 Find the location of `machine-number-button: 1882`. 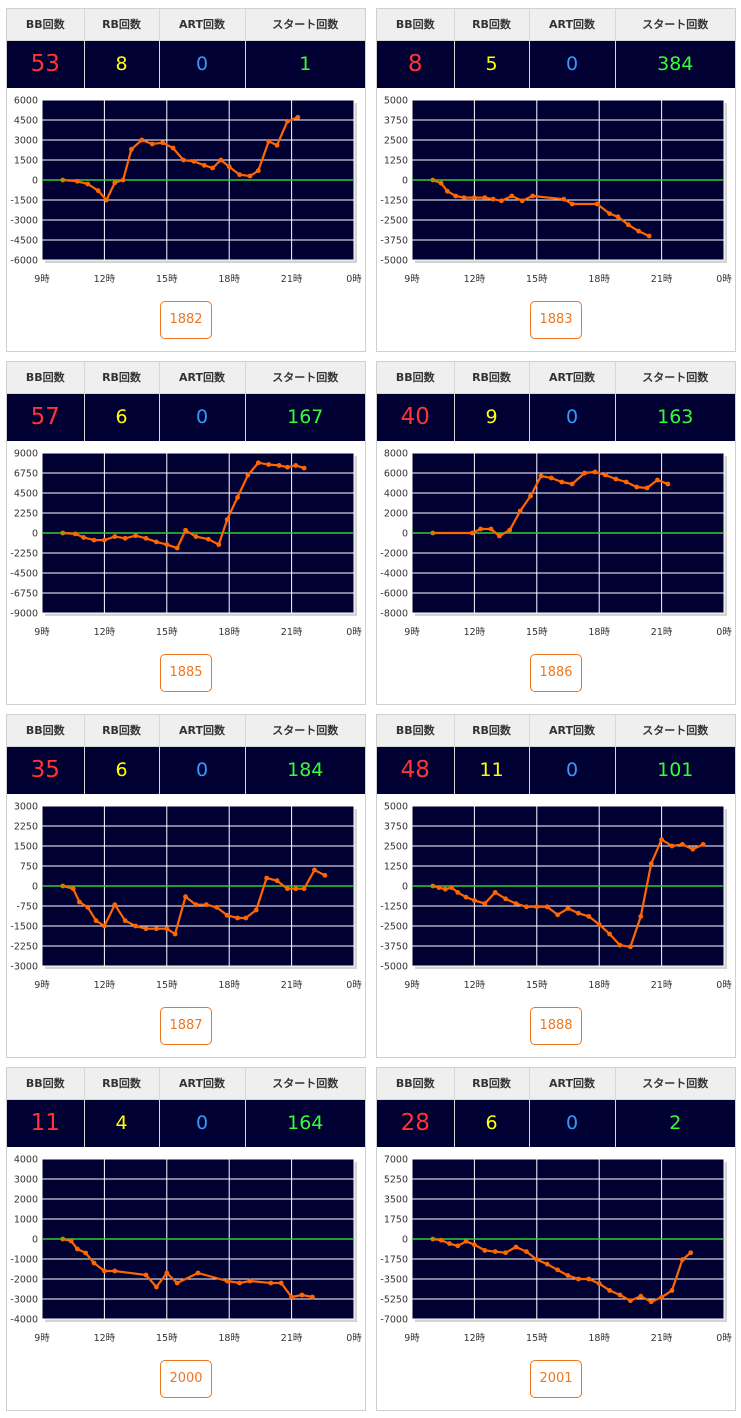

machine-number-button: 1882 is located at coordinates (186, 320).